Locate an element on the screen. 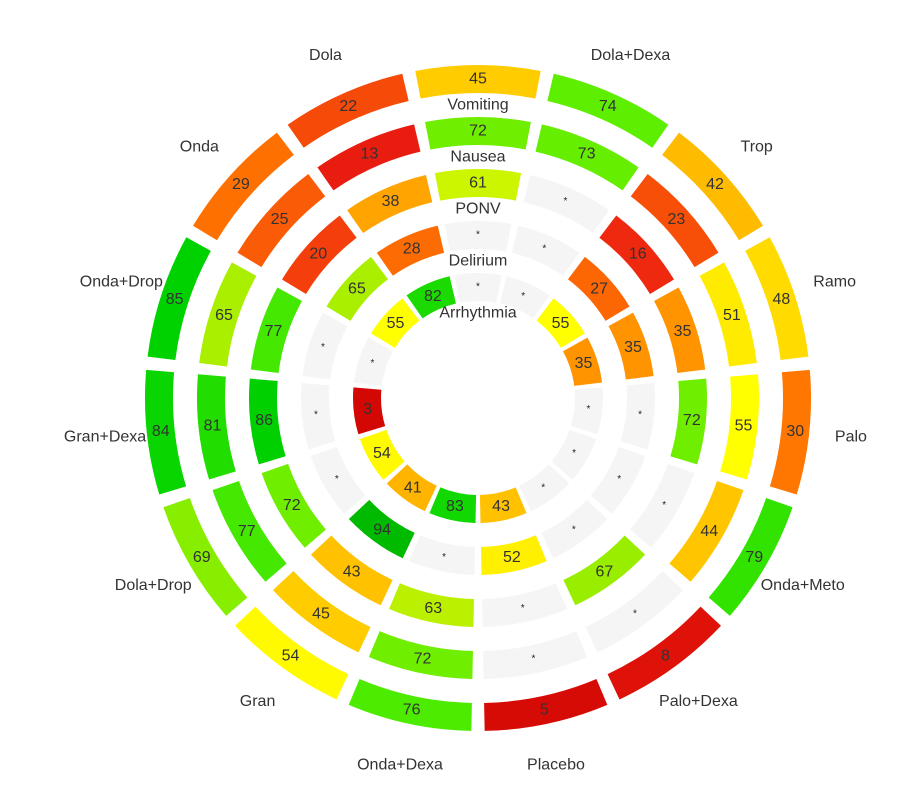 The width and height of the screenshot is (906, 800). treatment-label: Trop is located at coordinates (757, 147).